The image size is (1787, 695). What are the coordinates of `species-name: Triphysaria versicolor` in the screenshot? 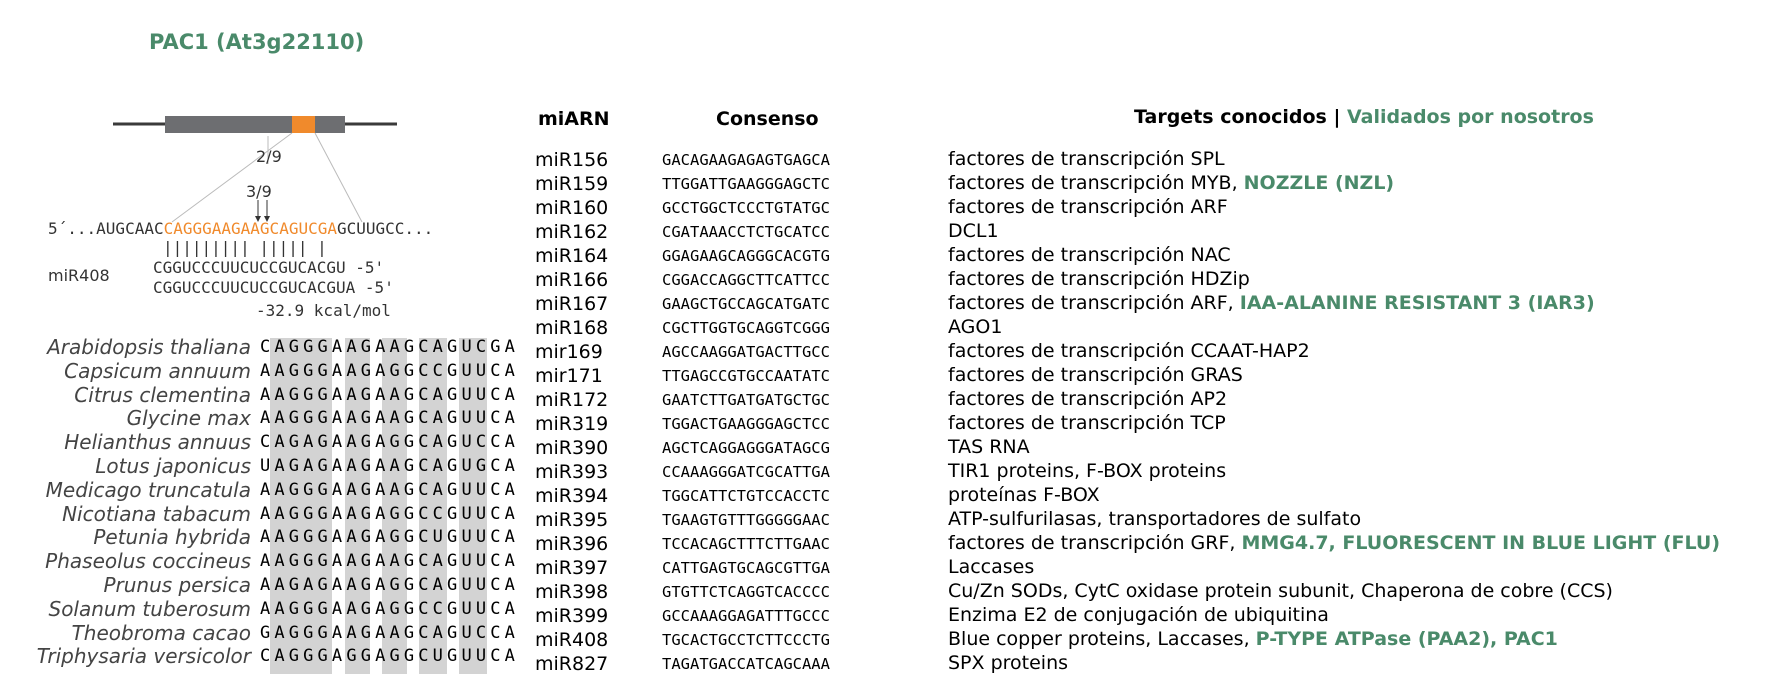 It's located at (143, 656).